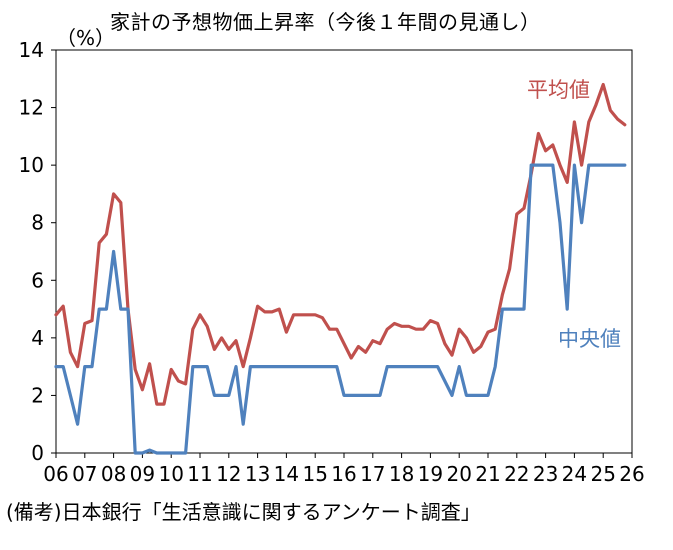  What do you see at coordinates (286, 474) in the screenshot?
I see `x-tick-label: 14` at bounding box center [286, 474].